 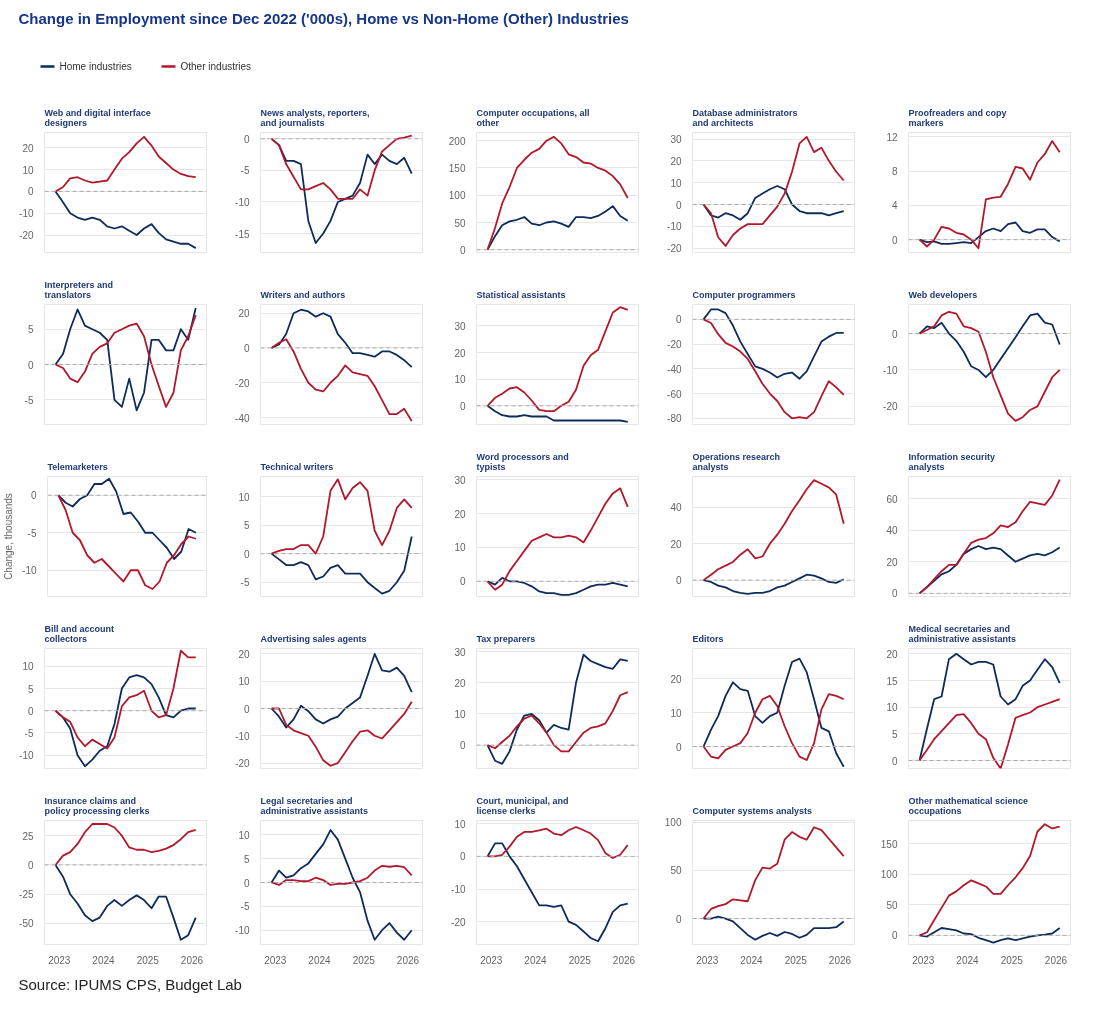 What do you see at coordinates (892, 137) in the screenshot?
I see `y-tick-label: 12` at bounding box center [892, 137].